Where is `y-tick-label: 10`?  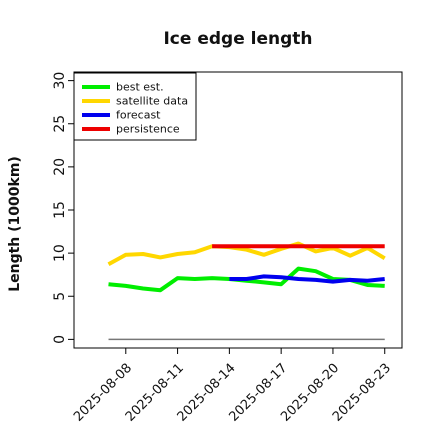 y-tick-label: 10 is located at coordinates (60, 253).